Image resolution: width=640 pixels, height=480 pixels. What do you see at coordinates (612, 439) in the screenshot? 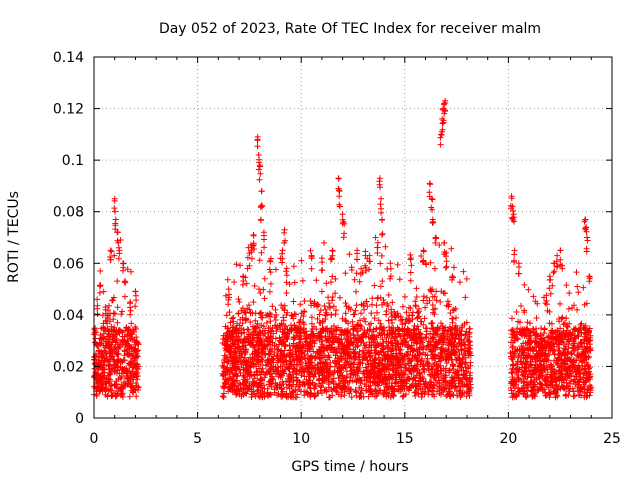
I see `x-tick-label: 25` at bounding box center [612, 439].